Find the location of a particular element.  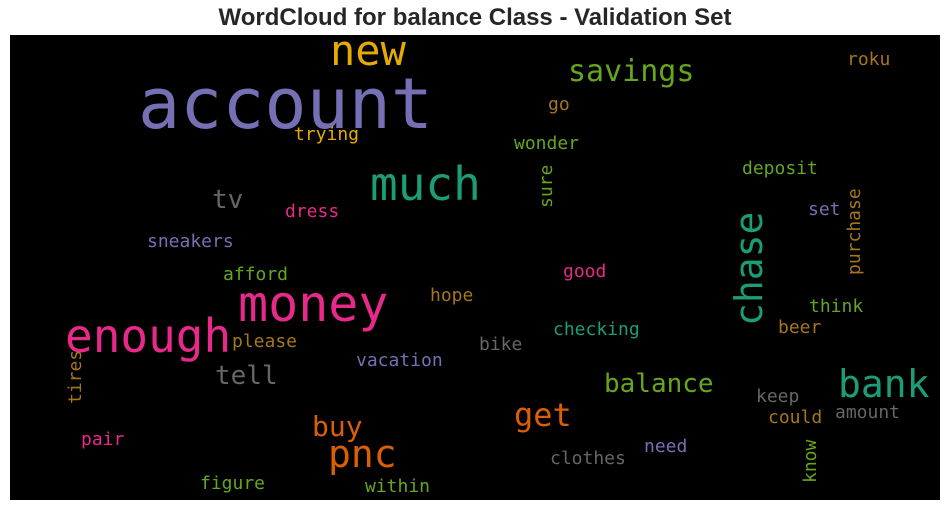

word-figure: figure is located at coordinates (233, 483).